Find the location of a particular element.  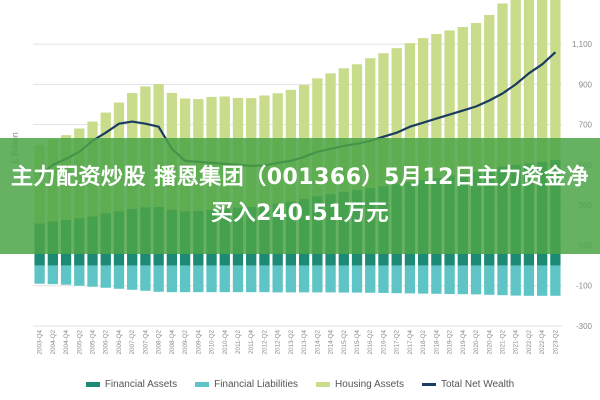

legend-label-total-net-wealth: Total Net Wealth is located at coordinates (477, 384).